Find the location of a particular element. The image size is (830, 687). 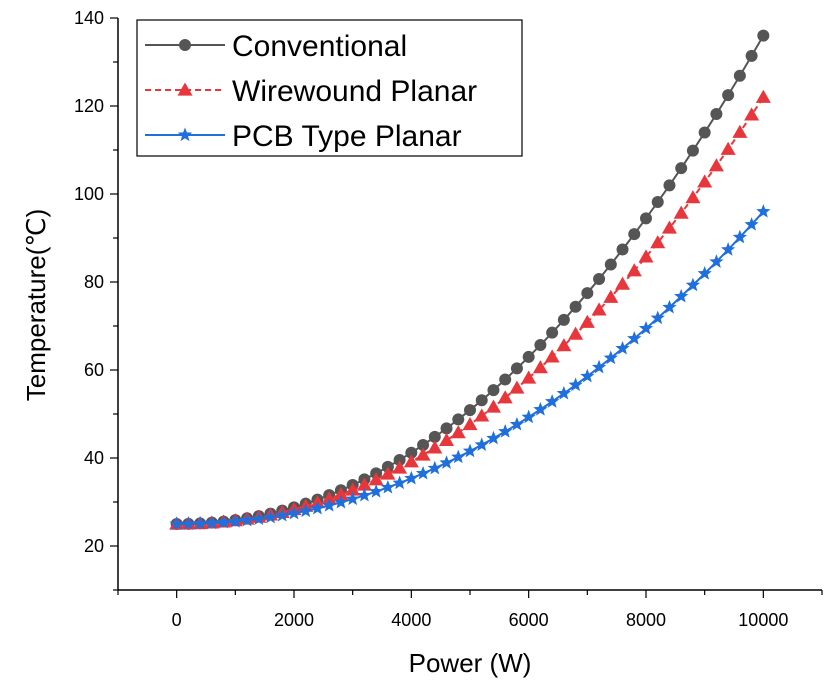

legend-box is located at coordinates (329, 88).